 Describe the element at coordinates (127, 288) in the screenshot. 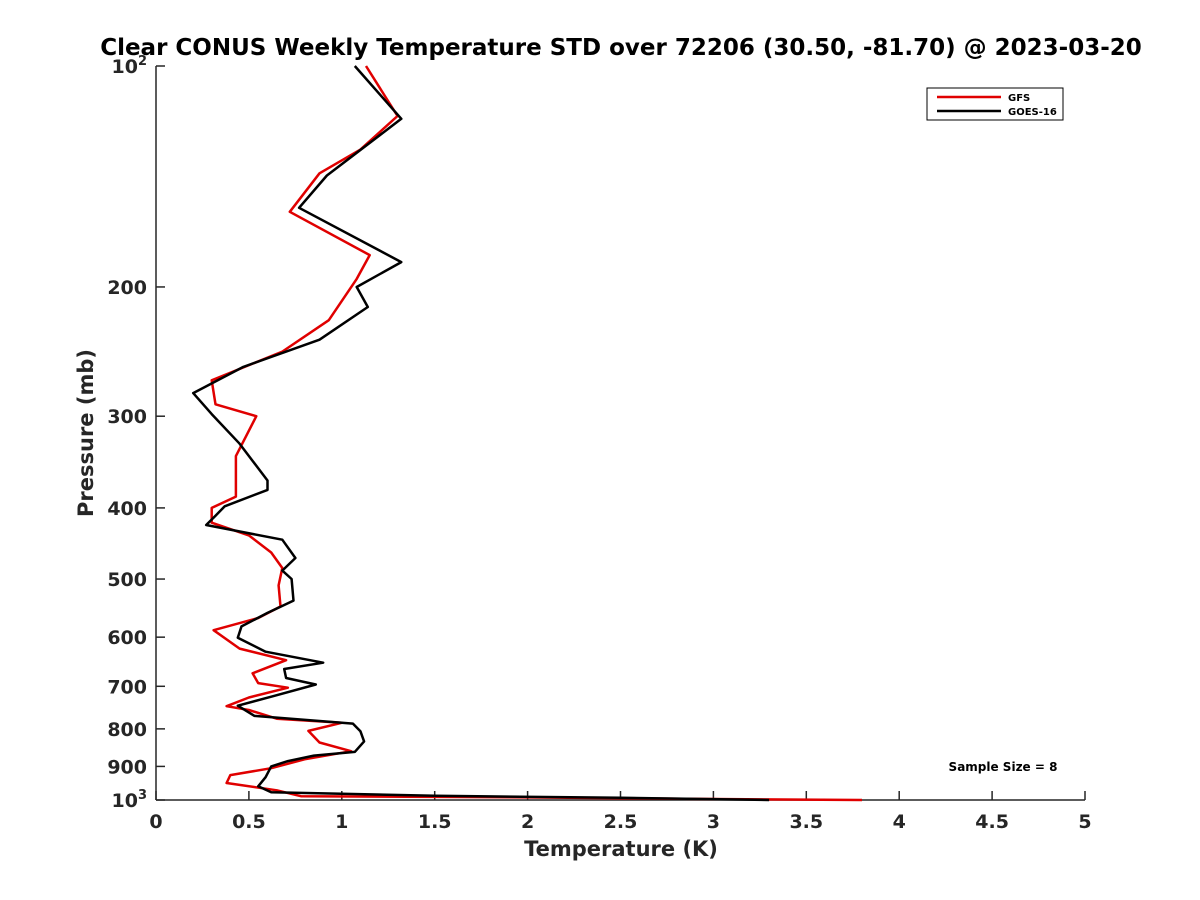

I see `y-tick-label: 200` at that location.